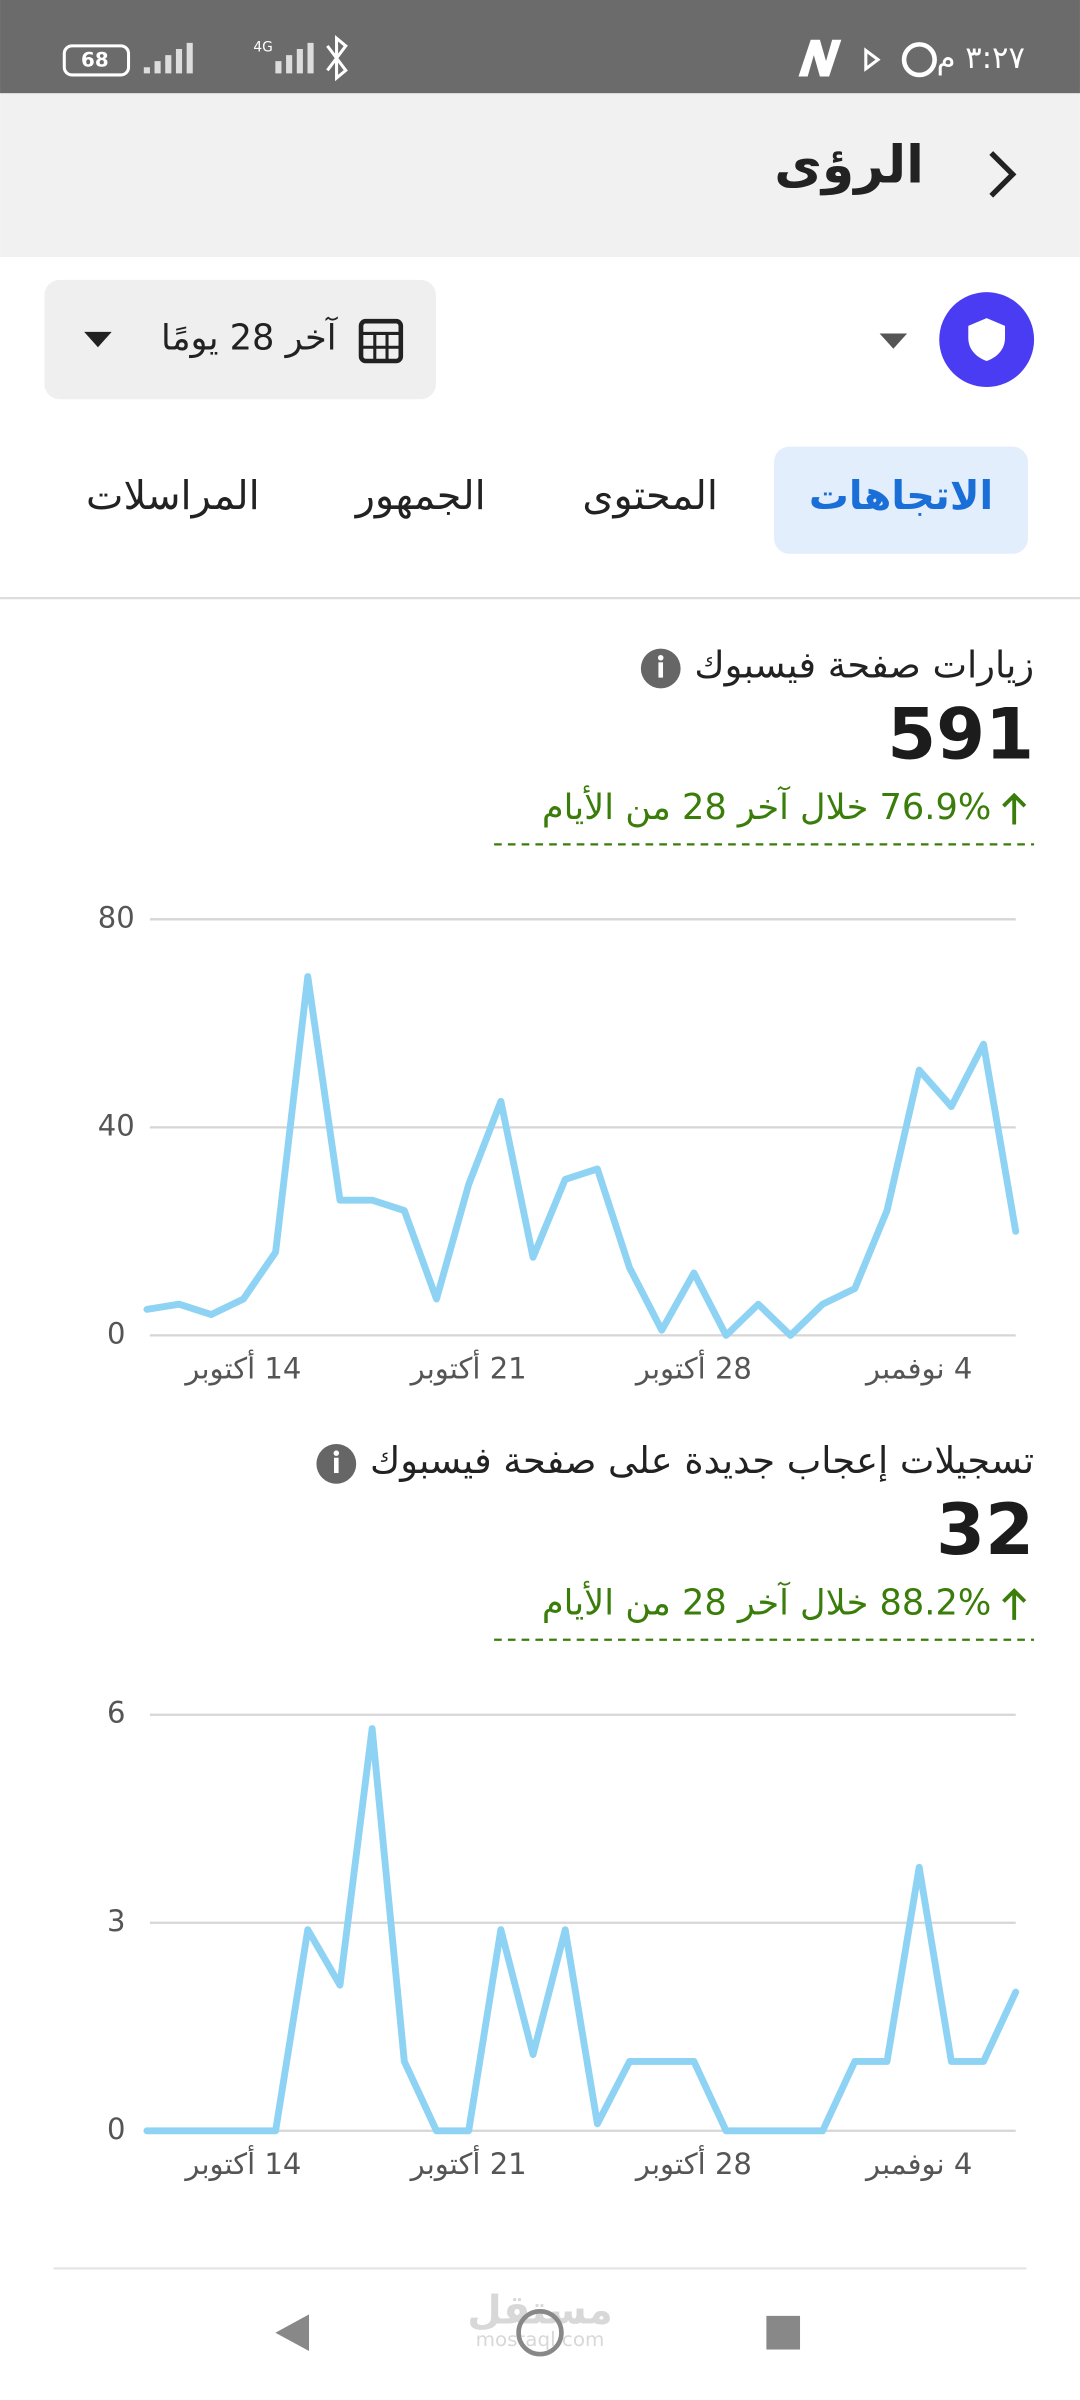 The width and height of the screenshot is (1080, 2400). What do you see at coordinates (540, 2332) in the screenshot?
I see `nav-home` at bounding box center [540, 2332].